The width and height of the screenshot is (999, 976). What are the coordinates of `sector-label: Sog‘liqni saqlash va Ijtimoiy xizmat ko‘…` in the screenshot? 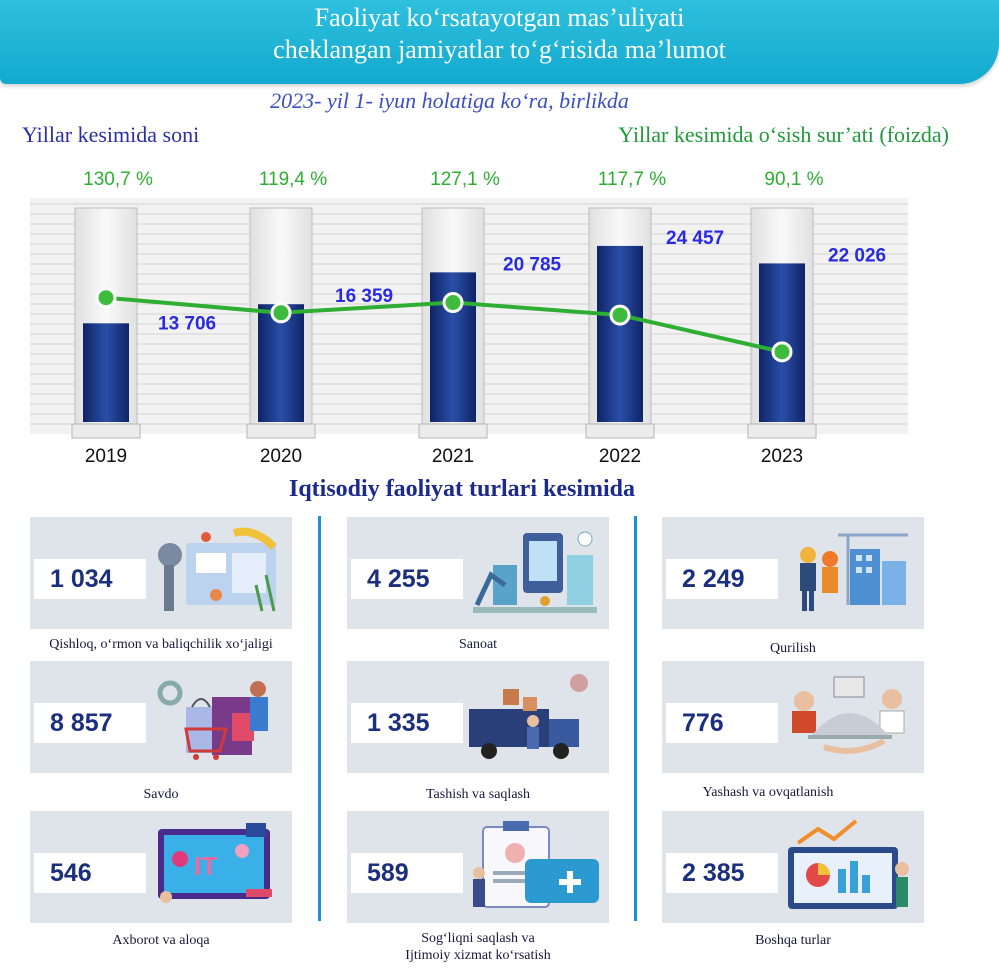 It's located at (478, 947).